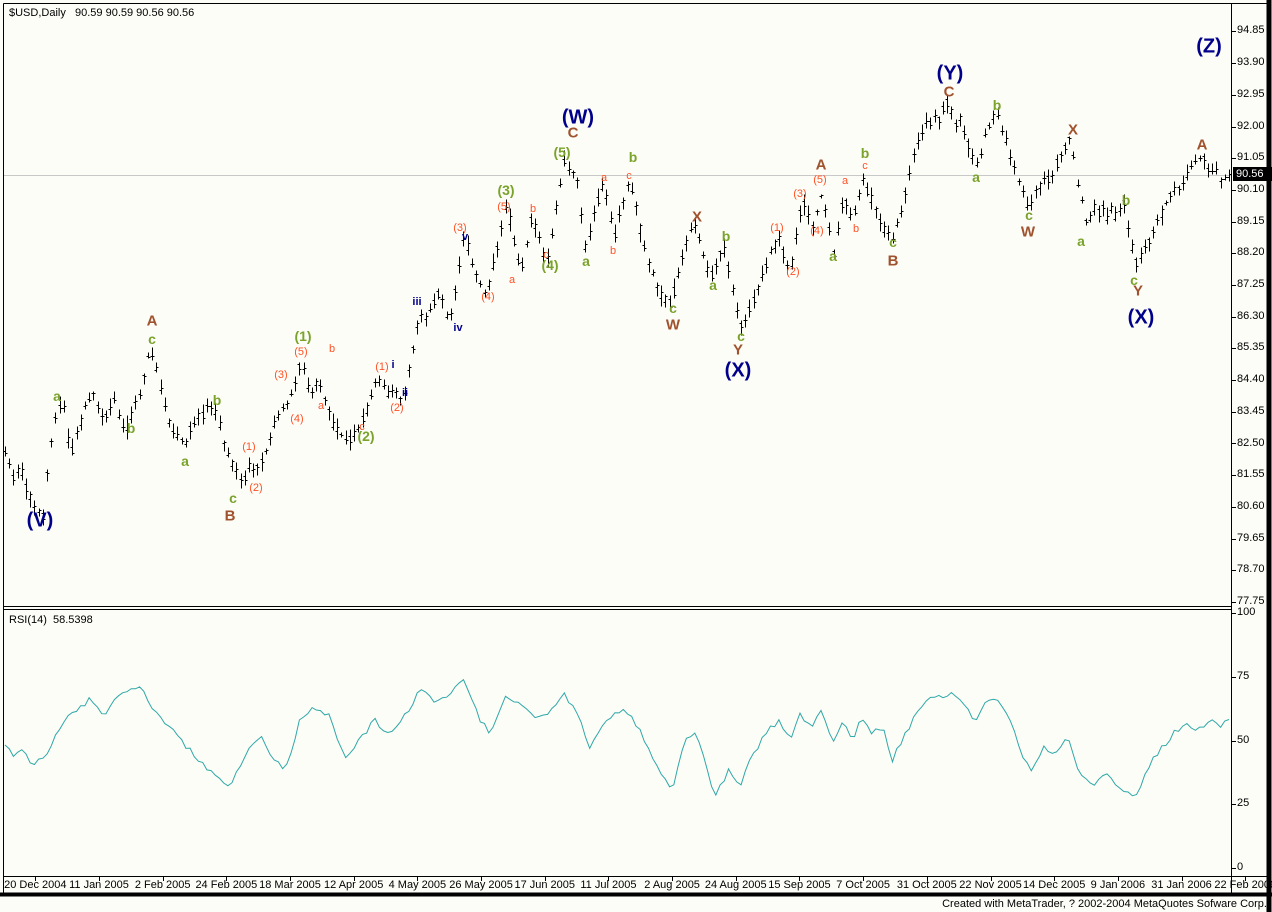 Image resolution: width=1272 pixels, height=912 pixels. I want to click on wave-label-green: (3), so click(506, 190).